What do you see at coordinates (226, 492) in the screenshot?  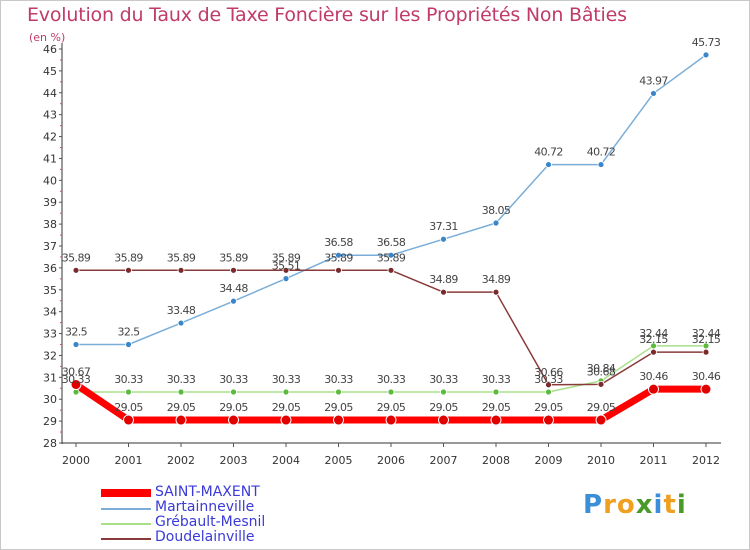 I see `legend-item-saint-maxent: SAINT-MAXENT` at bounding box center [226, 492].